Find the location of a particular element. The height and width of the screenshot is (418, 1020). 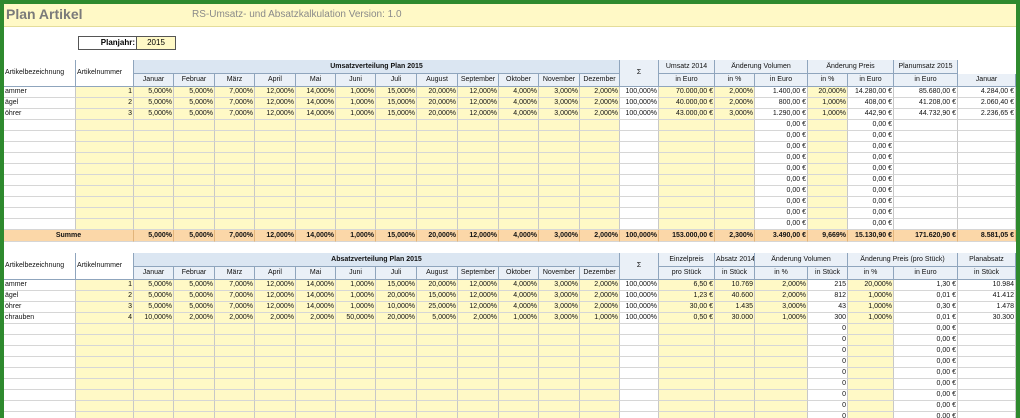

artikel-name-cell: ammer is located at coordinates (40, 92).